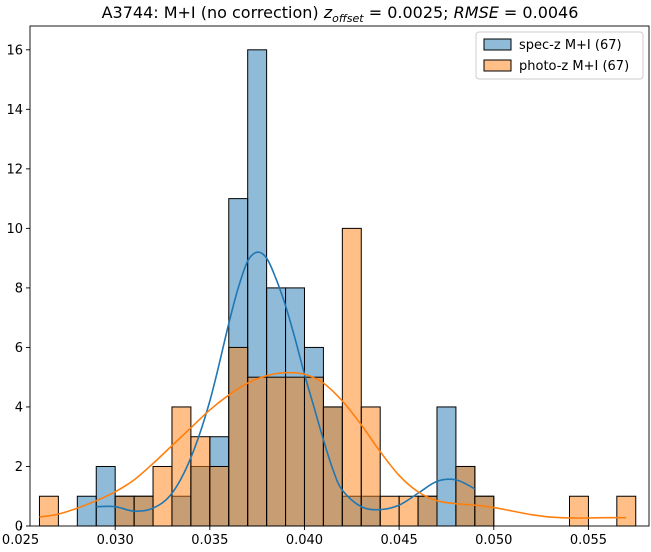  What do you see at coordinates (14, 229) in the screenshot?
I see `y-tick-label: 10` at bounding box center [14, 229].